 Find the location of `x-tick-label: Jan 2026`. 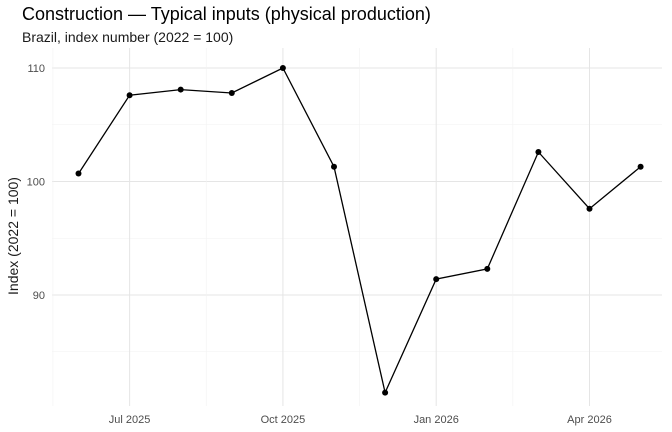

x-tick-label: Jan 2026 is located at coordinates (436, 420).